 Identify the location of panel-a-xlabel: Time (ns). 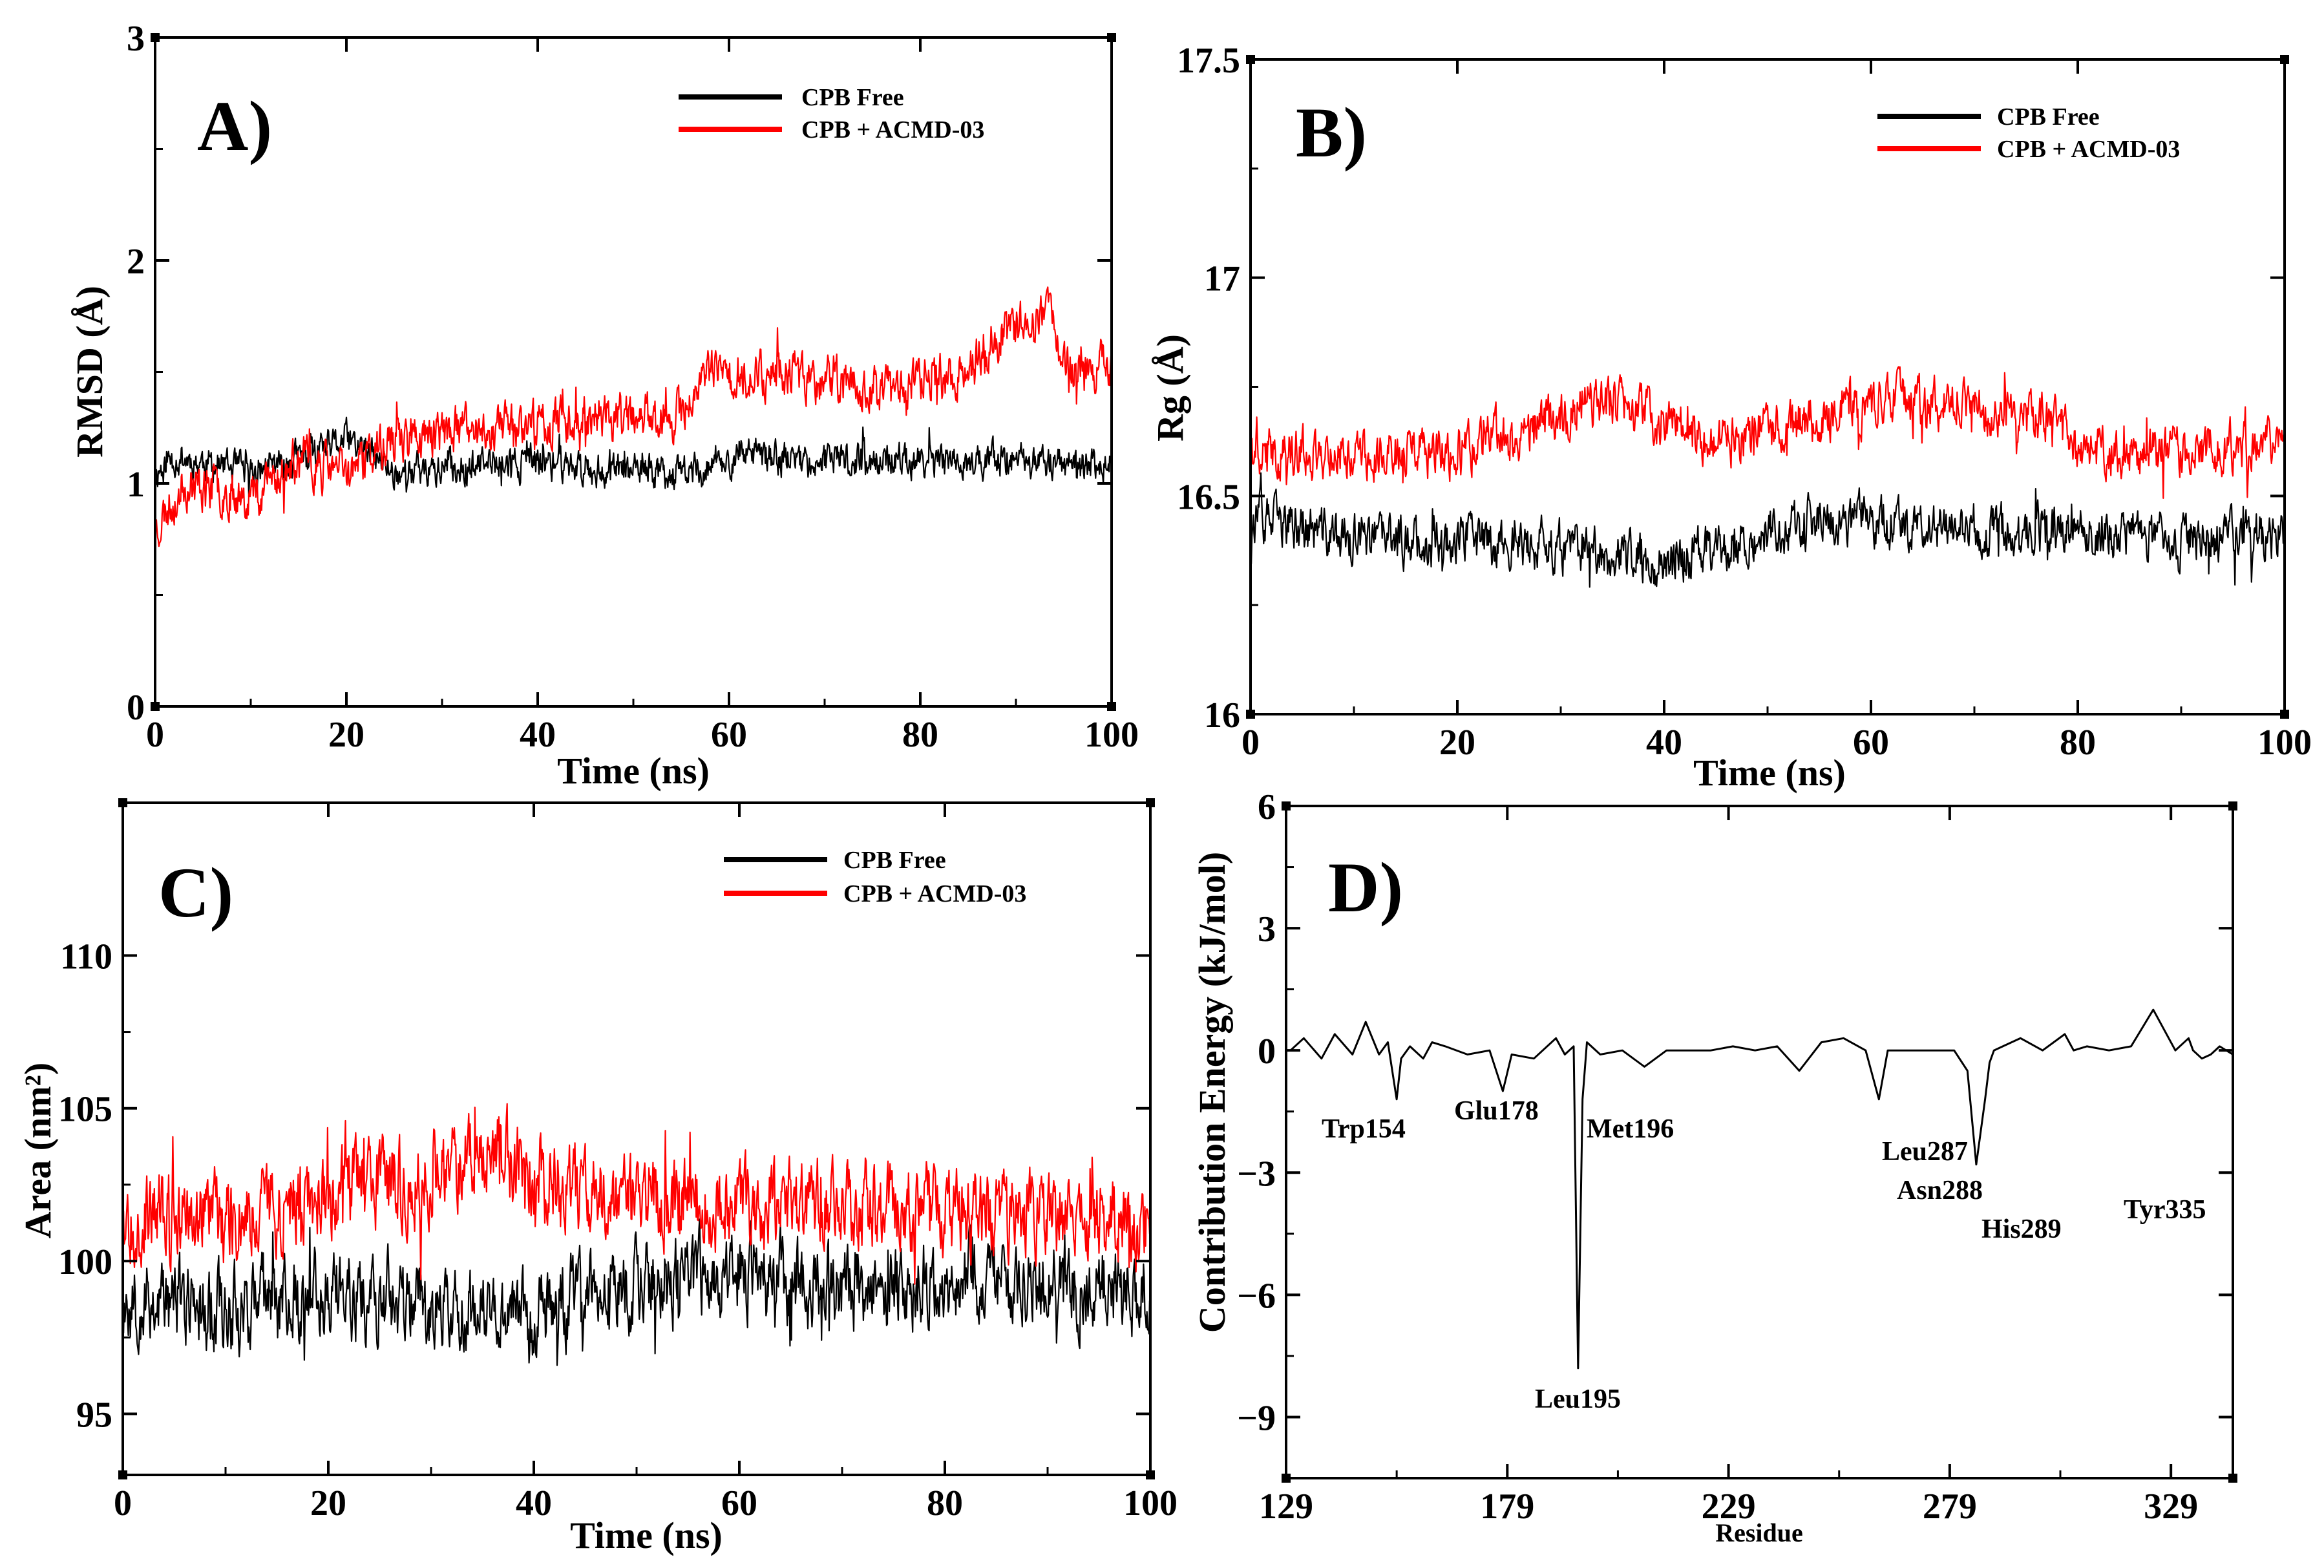
(633, 771).